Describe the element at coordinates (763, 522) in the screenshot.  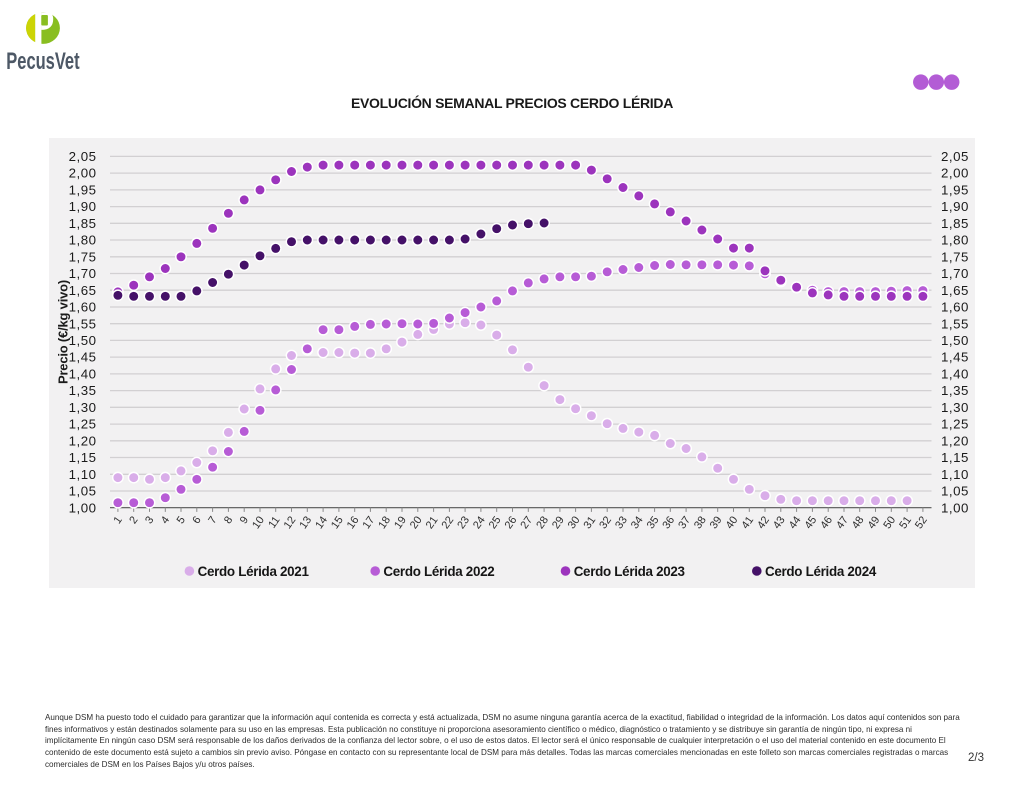
I see `svg-text: 42` at that location.